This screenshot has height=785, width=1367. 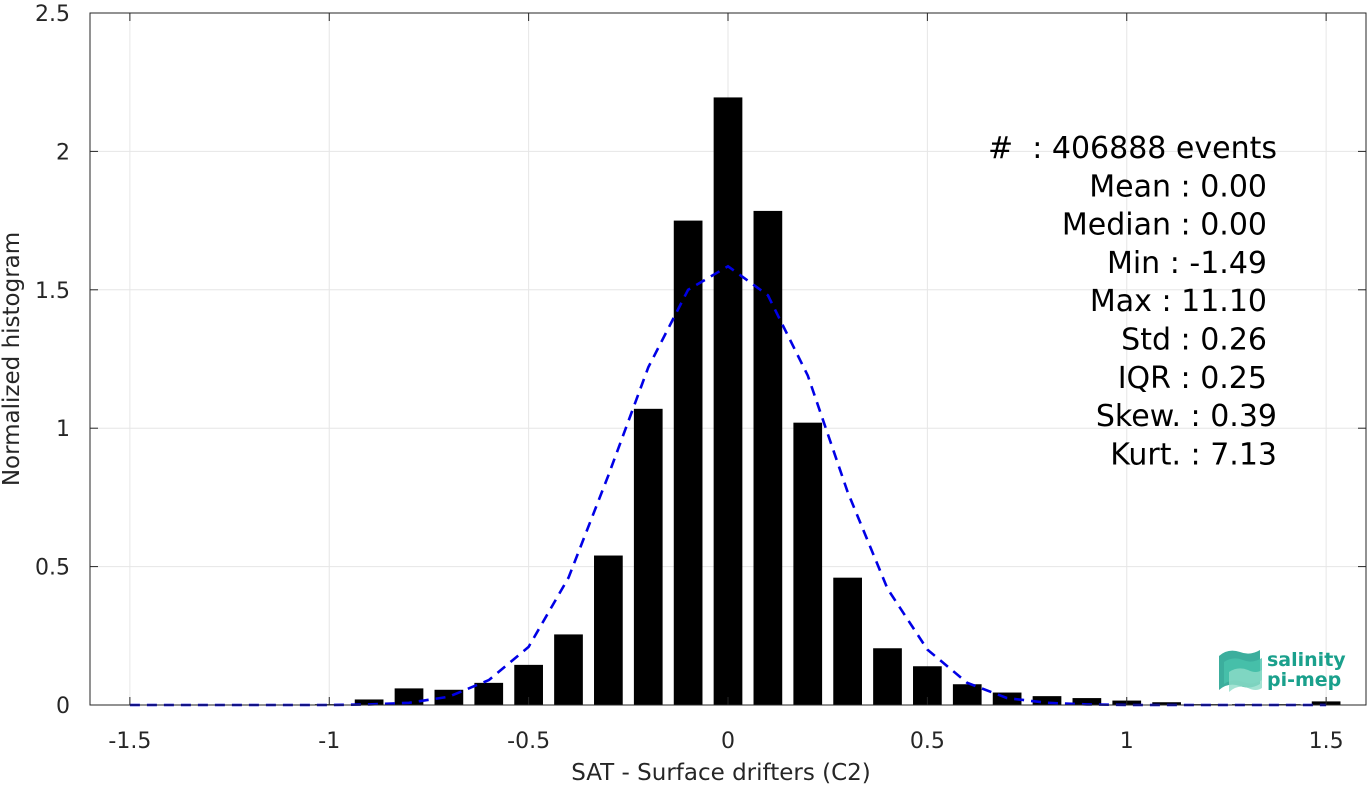 What do you see at coordinates (1194, 340) in the screenshot?
I see `stat-line: Std : 0.26` at bounding box center [1194, 340].